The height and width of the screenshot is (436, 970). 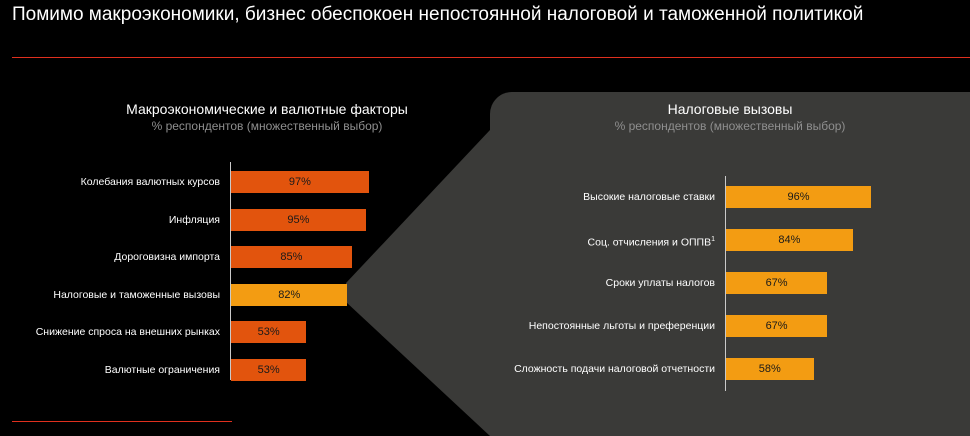 I want to click on bar-label: Сложность подачи налоговой отчетности, so click(x=614, y=369).